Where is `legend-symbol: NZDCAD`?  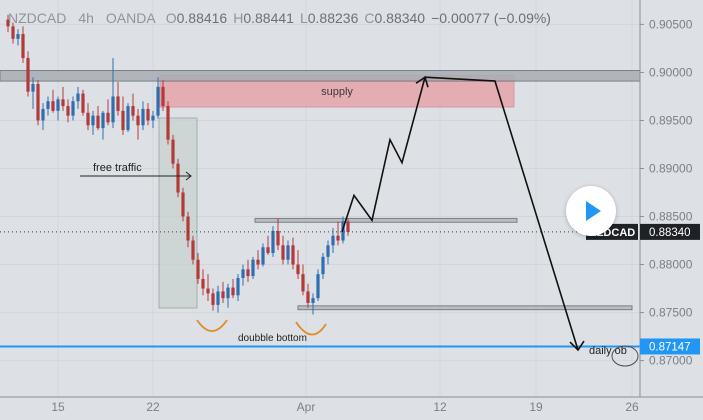
legend-symbol: NZDCAD is located at coordinates (37, 18).